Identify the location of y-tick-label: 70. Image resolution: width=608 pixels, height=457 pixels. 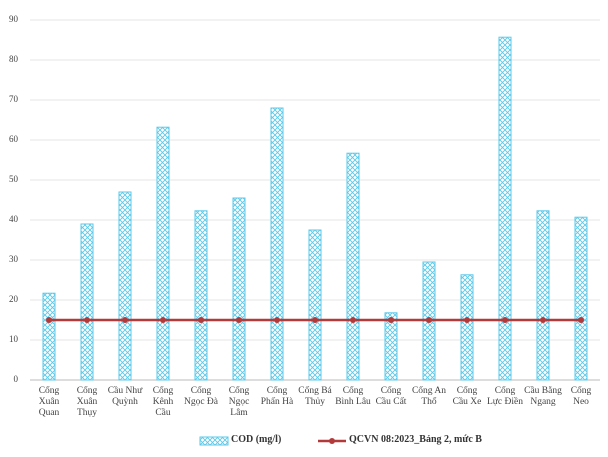
(14, 99).